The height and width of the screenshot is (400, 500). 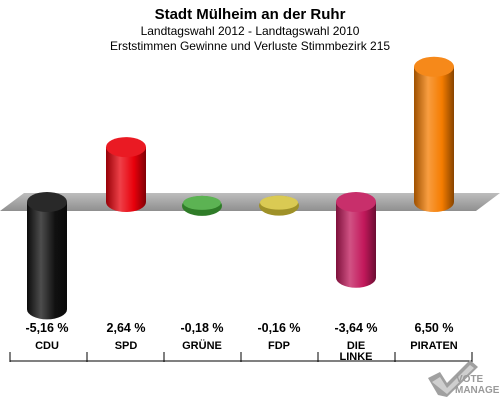 What do you see at coordinates (453, 378) in the screenshot?
I see `checkmark-icon` at bounding box center [453, 378].